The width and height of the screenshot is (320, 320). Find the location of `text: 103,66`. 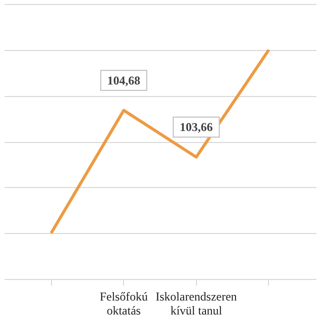

text: 103,66 is located at coordinates (196, 127).